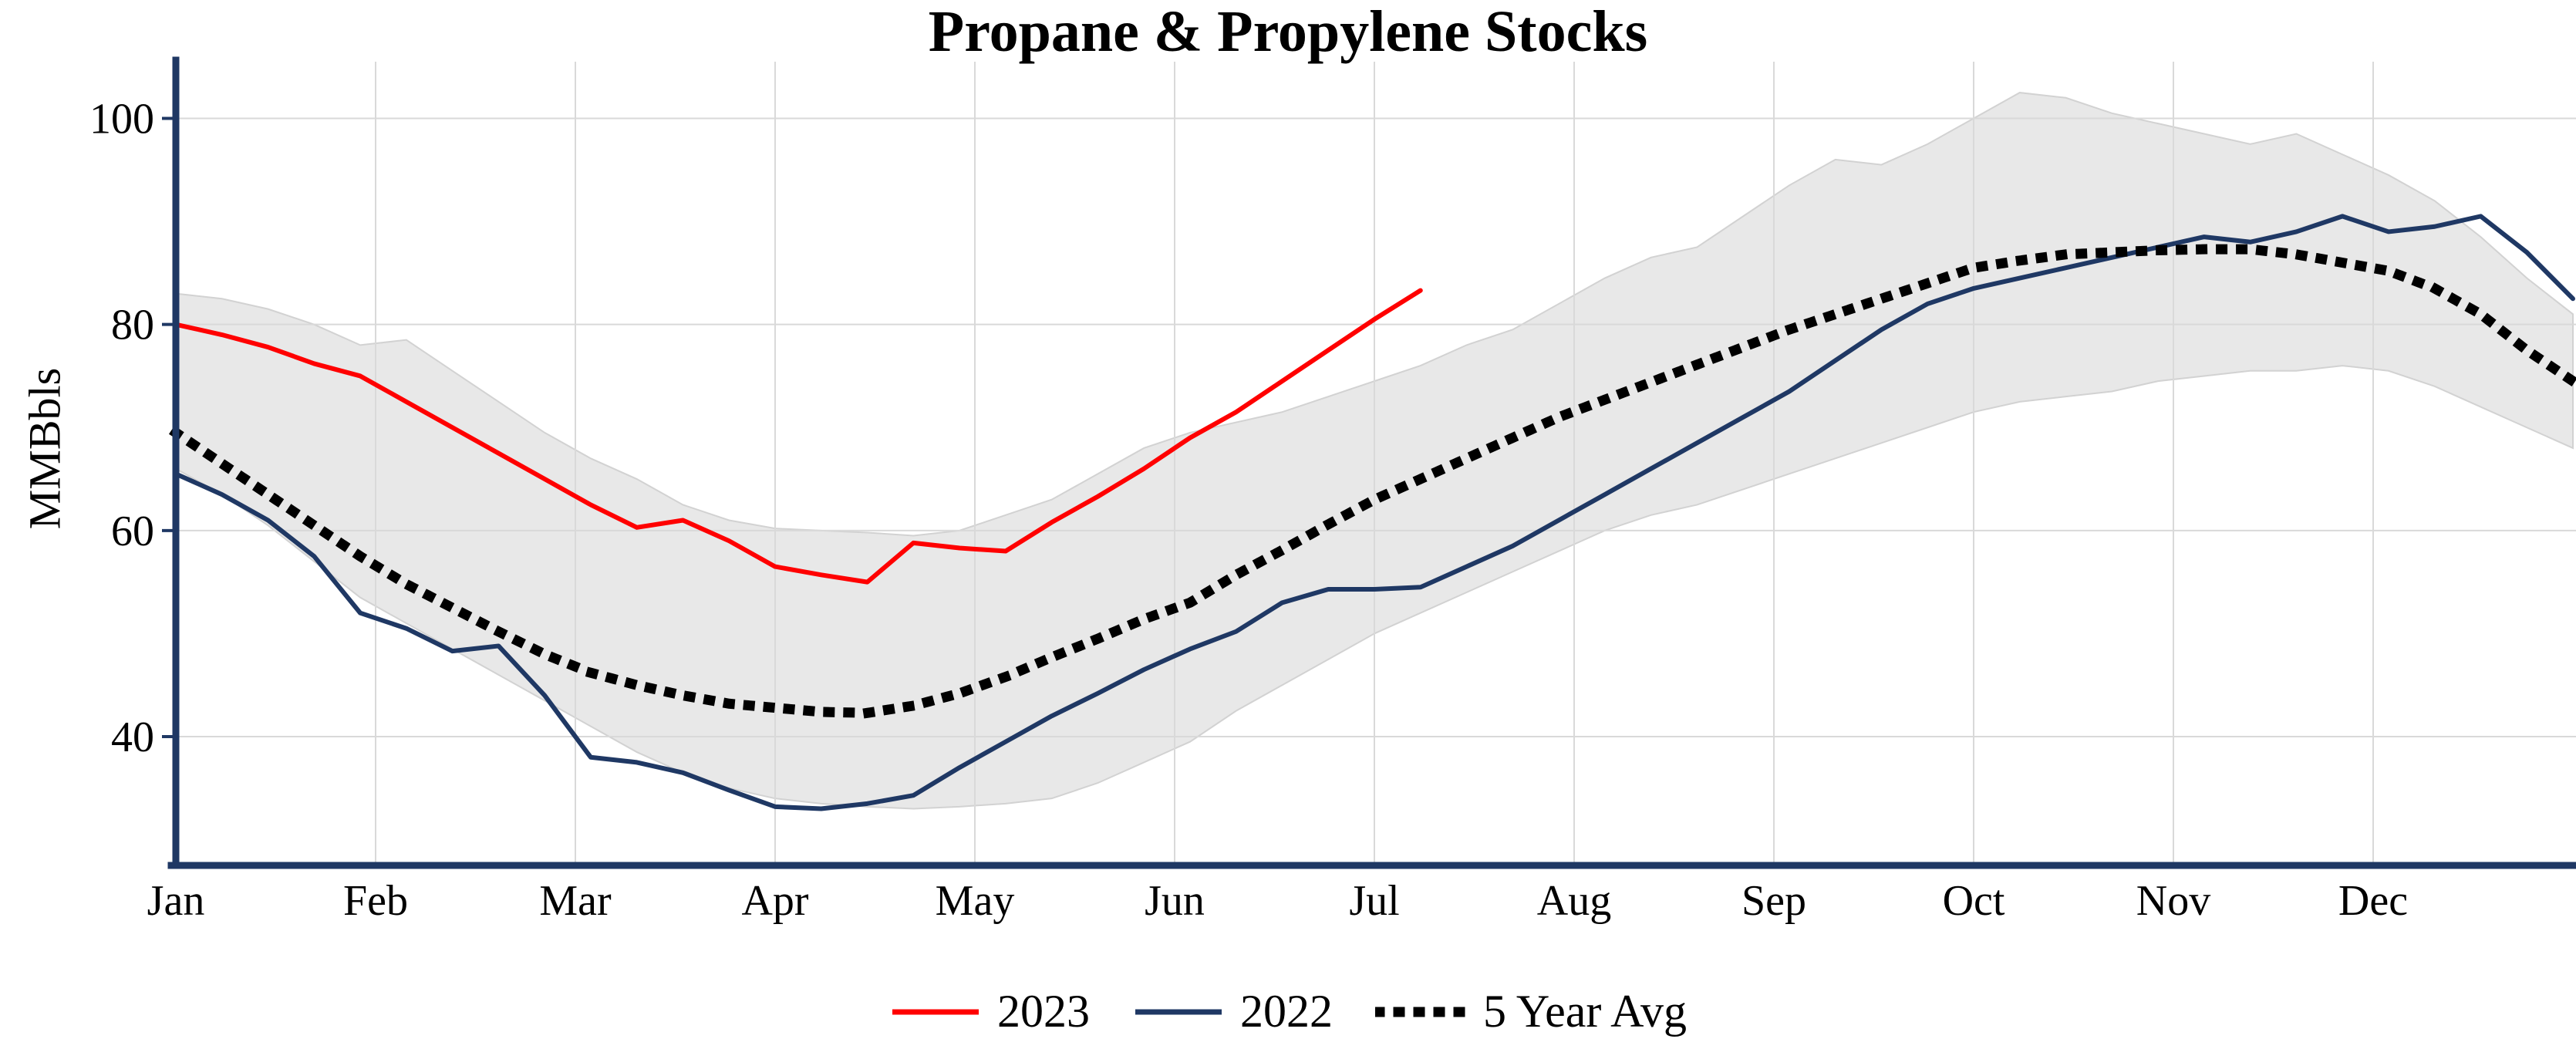 The height and width of the screenshot is (1049, 2576). What do you see at coordinates (1974, 901) in the screenshot?
I see `x-tick-label: Oct` at bounding box center [1974, 901].